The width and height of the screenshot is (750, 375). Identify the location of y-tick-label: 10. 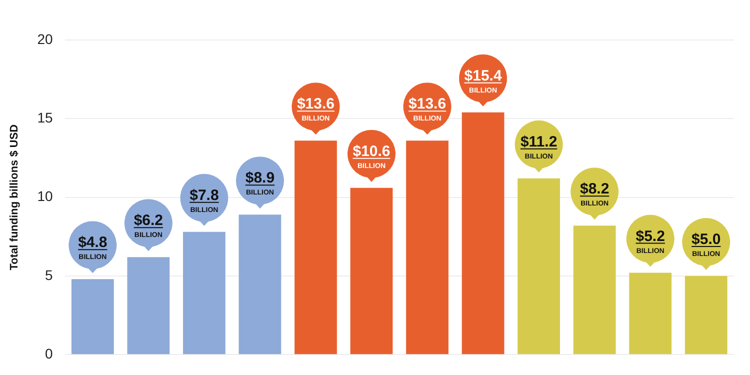
(45, 196).